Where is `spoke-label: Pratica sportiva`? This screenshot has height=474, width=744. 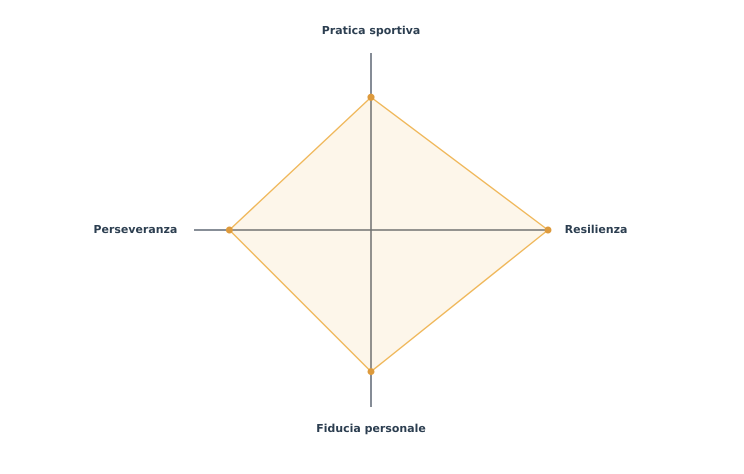 spoke-label: Pratica sportiva is located at coordinates (371, 31).